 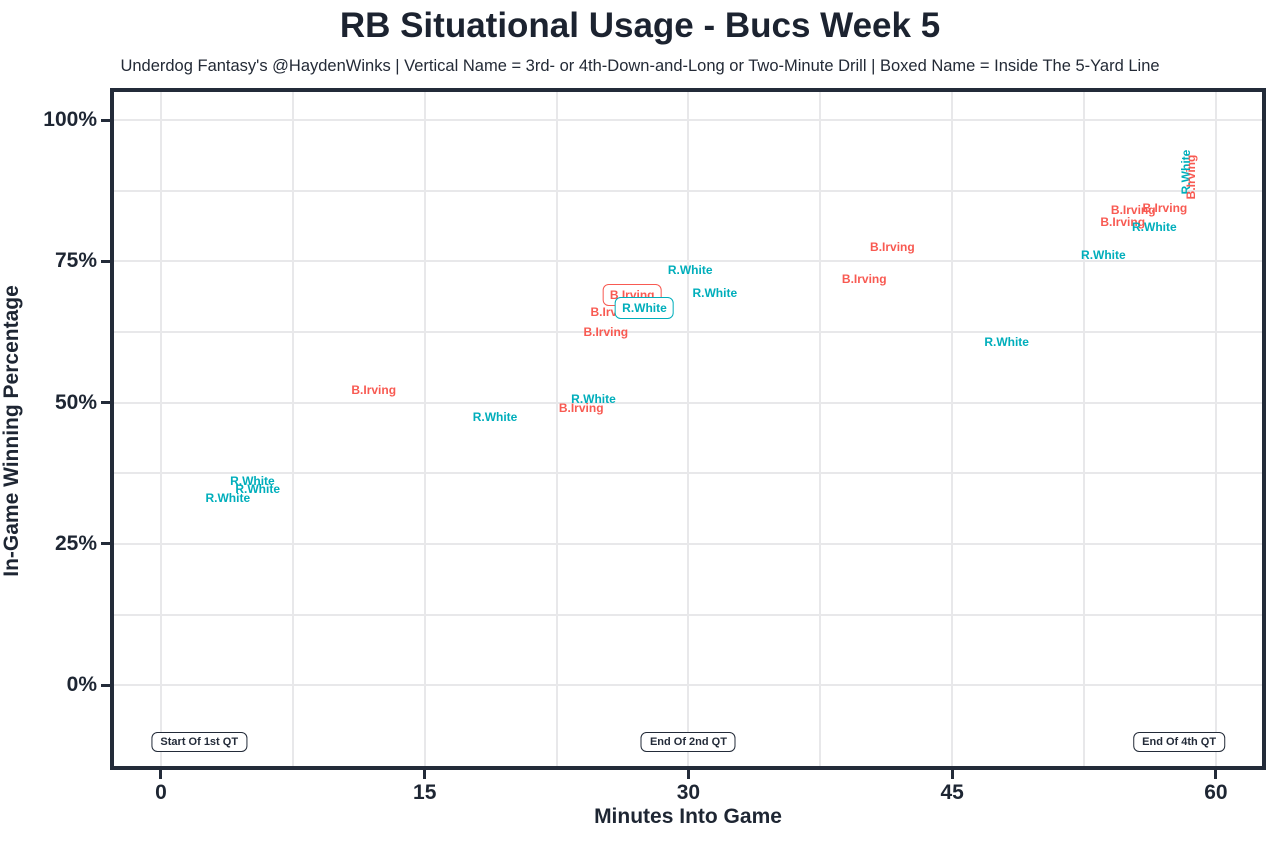 I want to click on x-tick-label: 15, so click(x=425, y=792).